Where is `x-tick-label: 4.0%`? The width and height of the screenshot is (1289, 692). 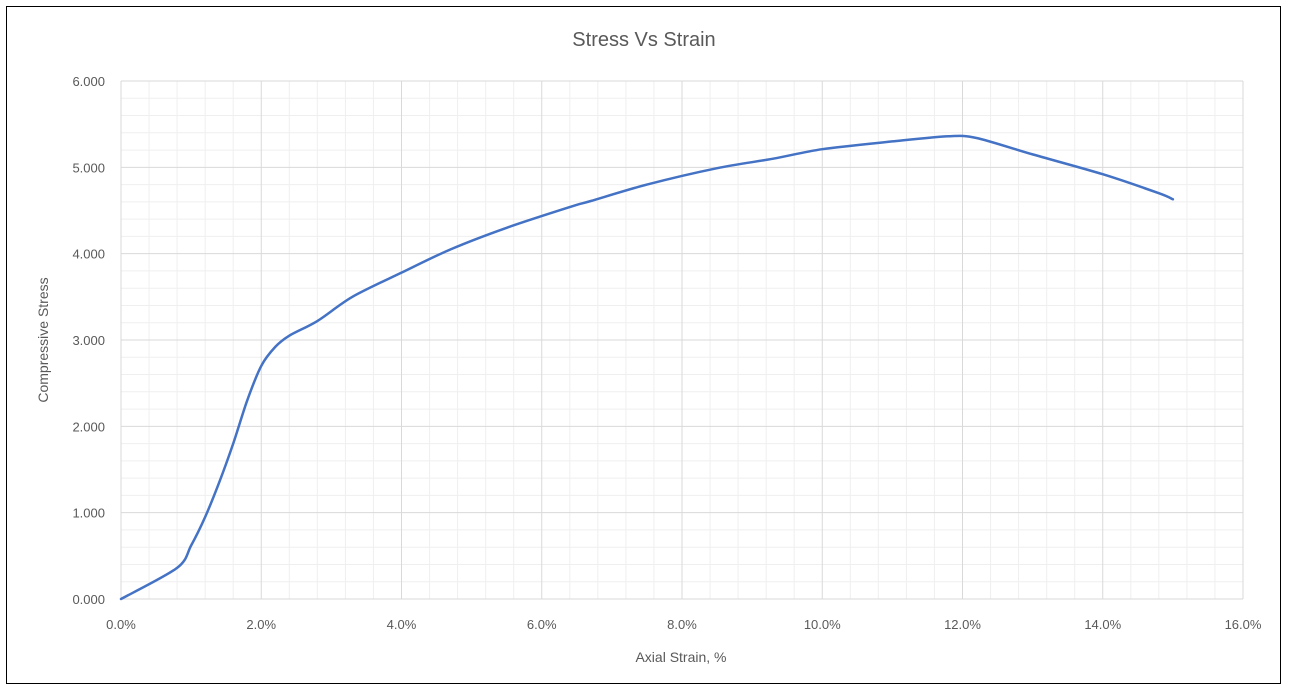
x-tick-label: 4.0% is located at coordinates (402, 624).